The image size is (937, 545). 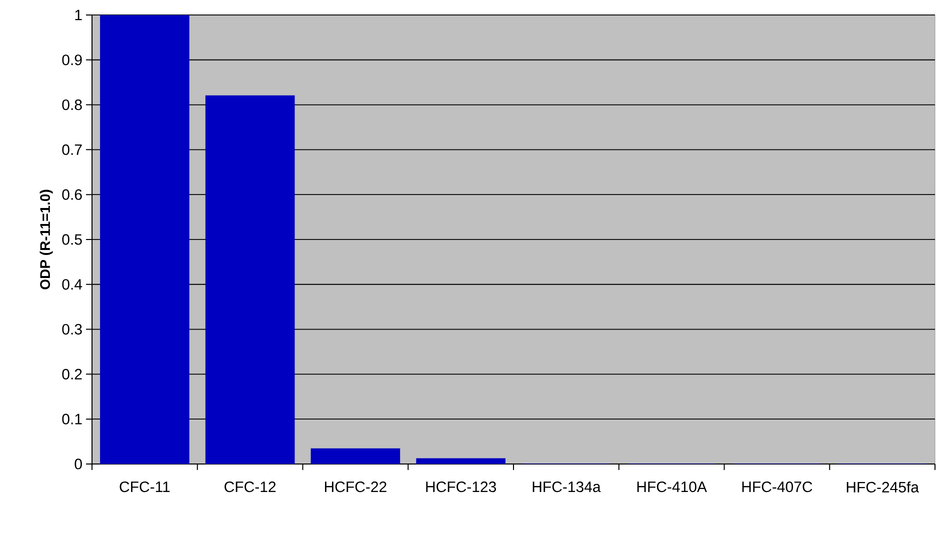 What do you see at coordinates (882, 487) in the screenshot?
I see `x-tick-label: HFC-245fa` at bounding box center [882, 487].